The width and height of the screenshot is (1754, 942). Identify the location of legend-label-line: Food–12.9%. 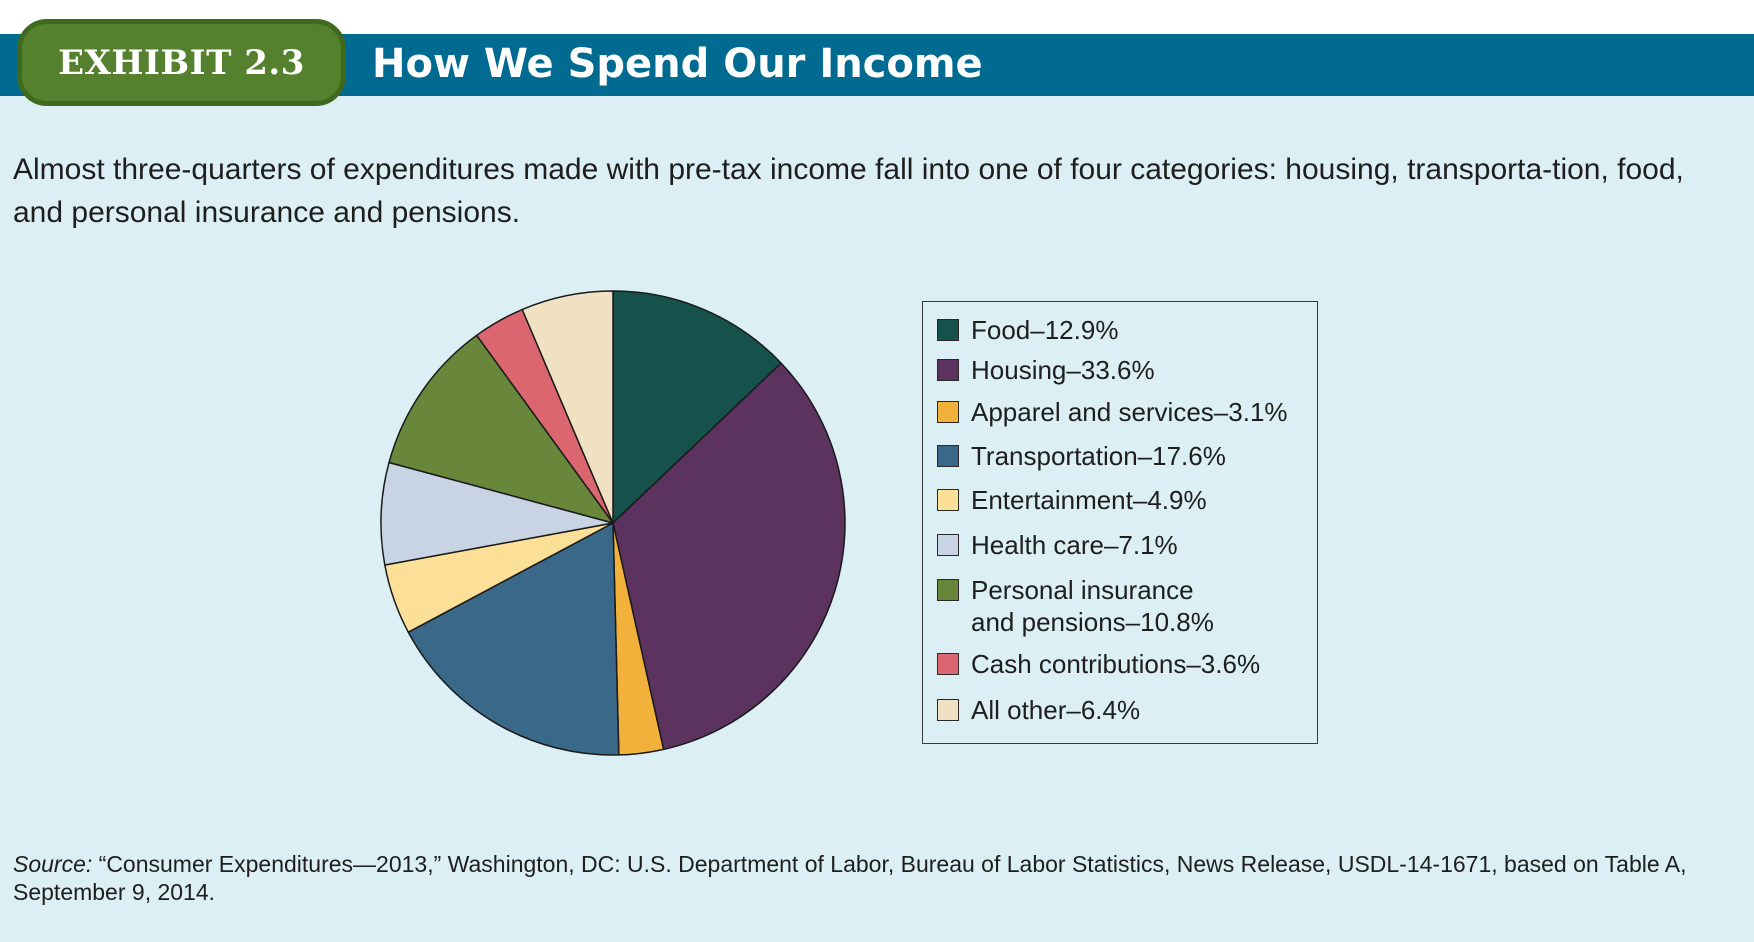
(1045, 330).